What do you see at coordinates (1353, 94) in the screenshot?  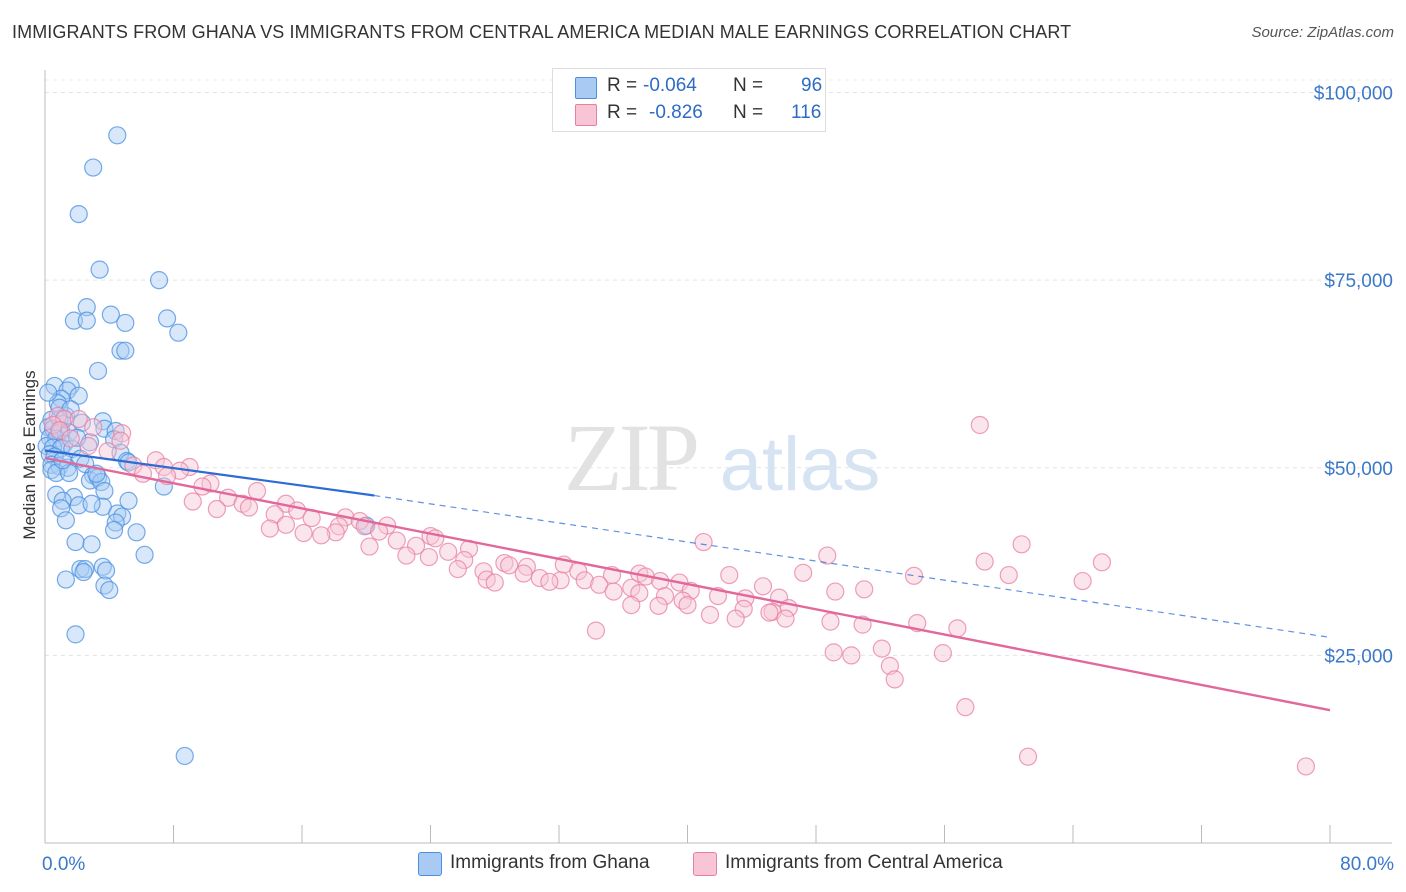 I see `y-tick-label-100000: $100,000` at bounding box center [1353, 94].